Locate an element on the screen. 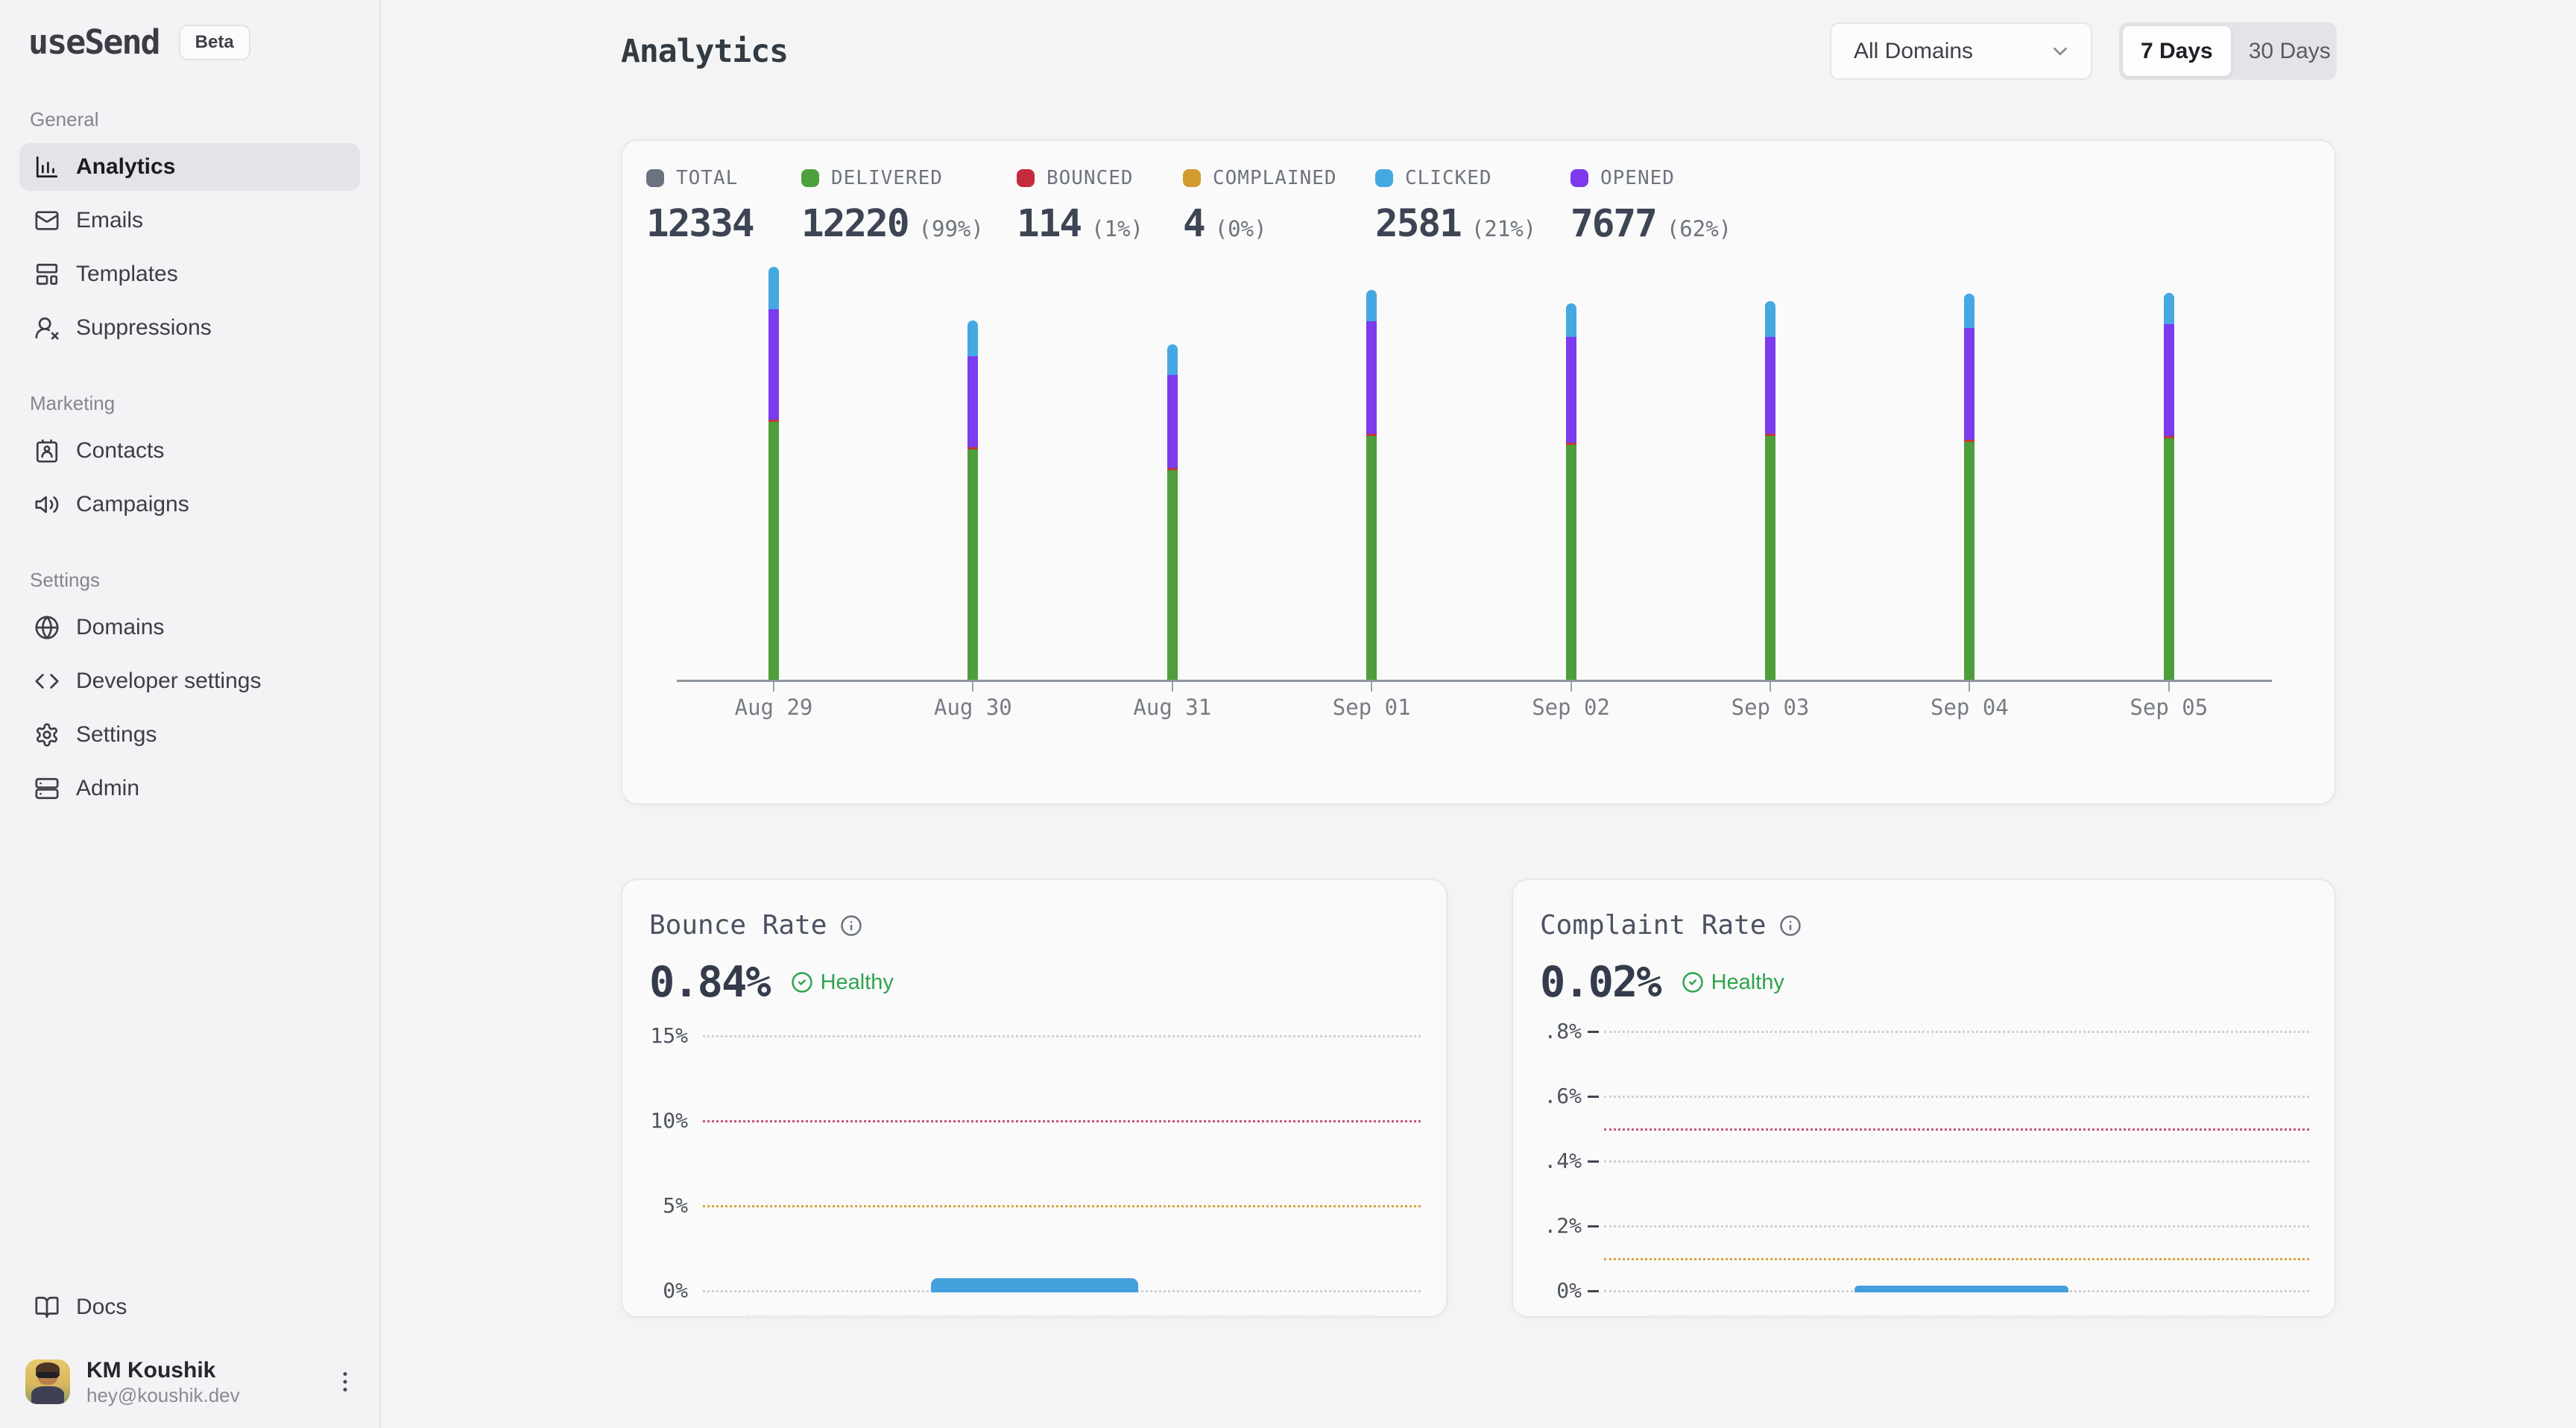  complaint-rate-value: 0.02% is located at coordinates (1601, 982).